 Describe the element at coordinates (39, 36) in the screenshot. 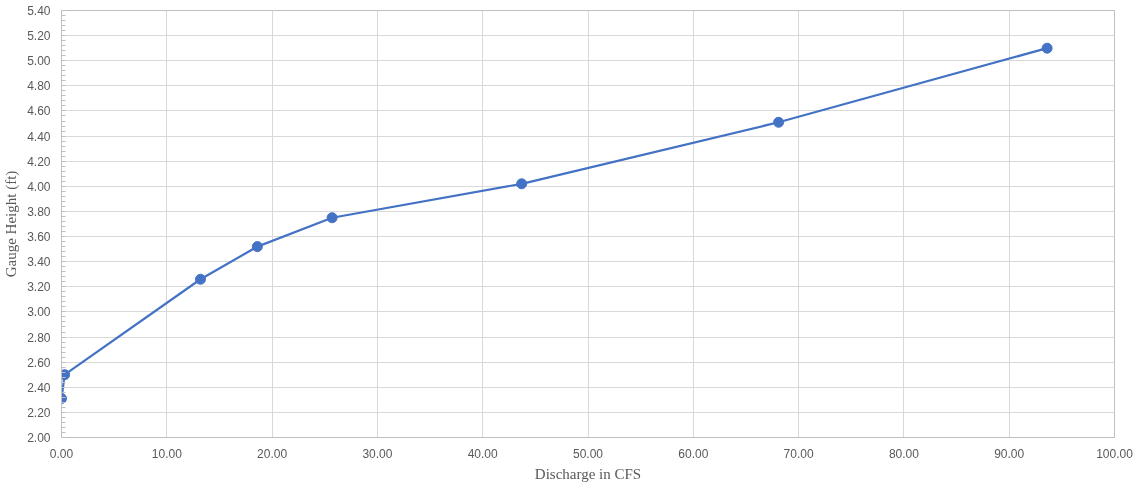

I see `y-tick-label: 5.20` at that location.